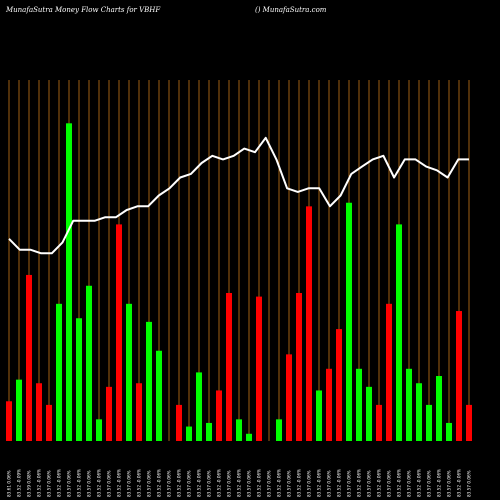 This screenshot has height=500, width=500. What do you see at coordinates (19, 483) in the screenshot?
I see `x-tick-label: 83.52 -0.09%` at bounding box center [19, 483].